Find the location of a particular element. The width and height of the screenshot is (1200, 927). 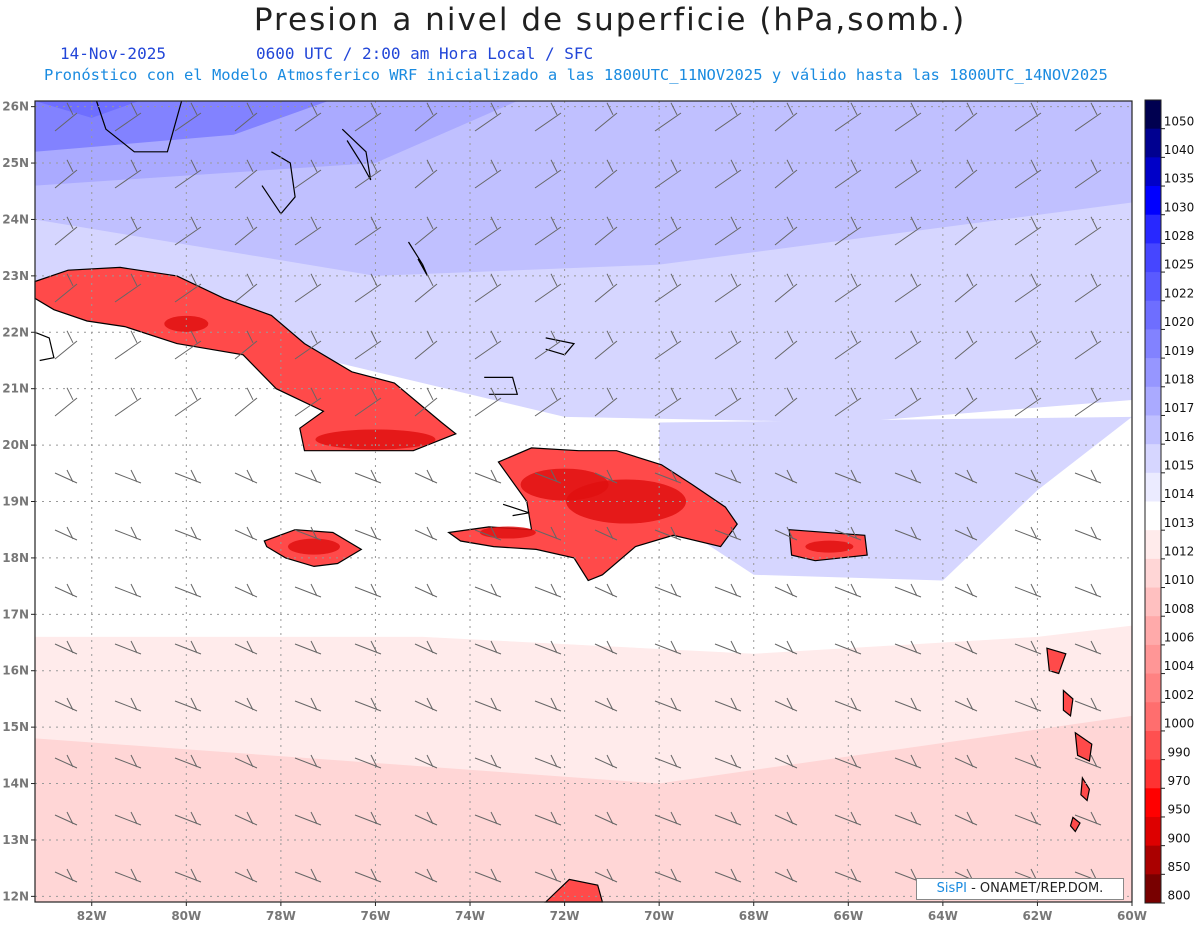

lon-tick-label: 64W is located at coordinates (943, 916).